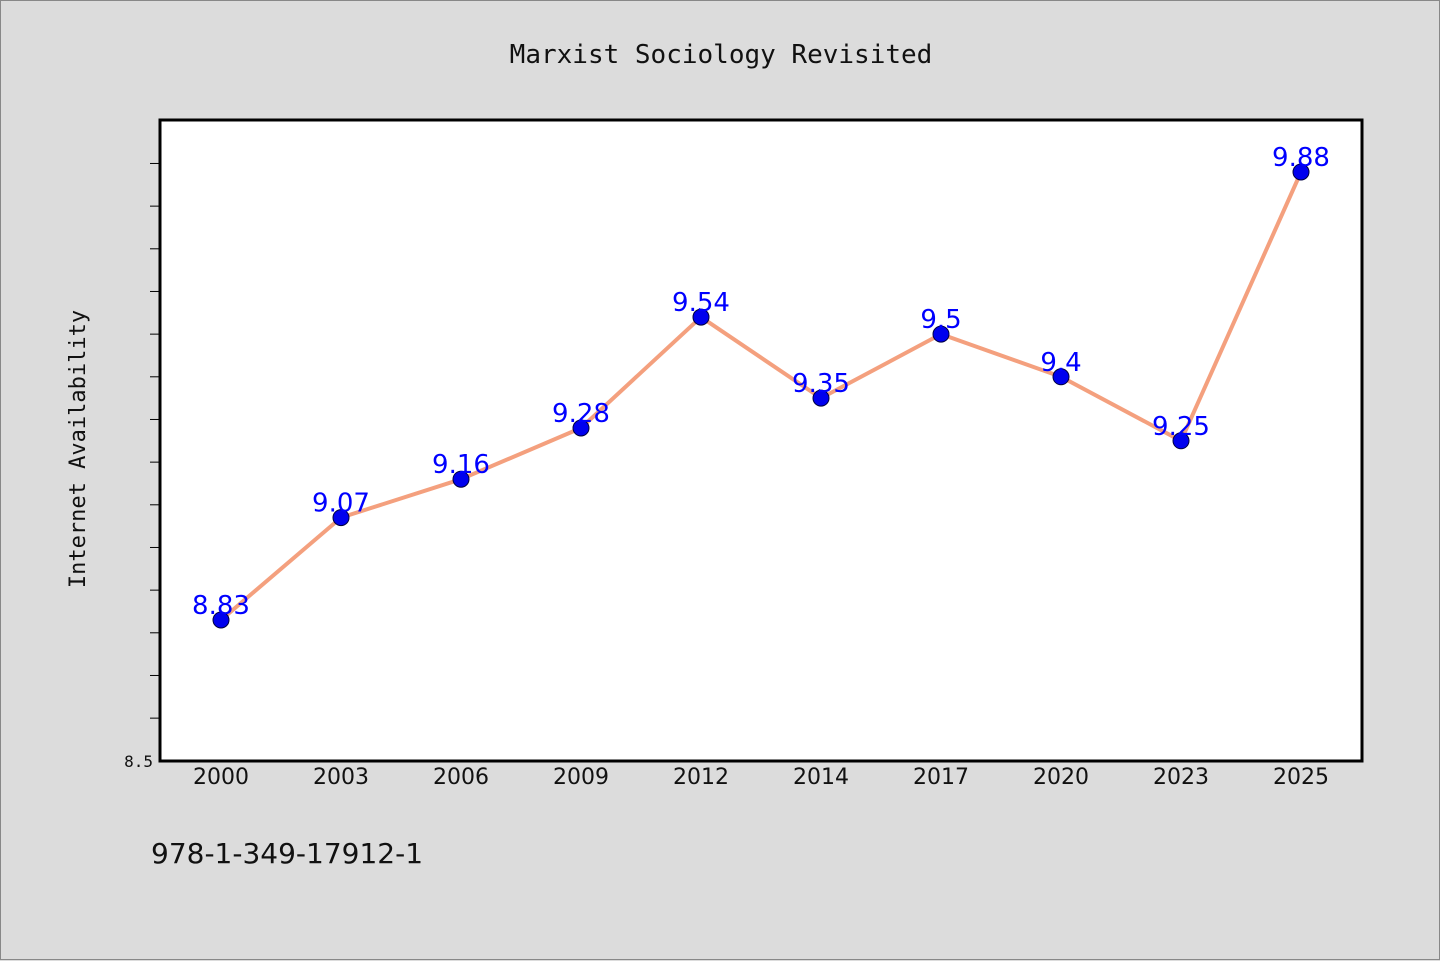 This screenshot has height=961, width=1440. What do you see at coordinates (581, 414) in the screenshot?
I see `data-label: 9.28` at bounding box center [581, 414].